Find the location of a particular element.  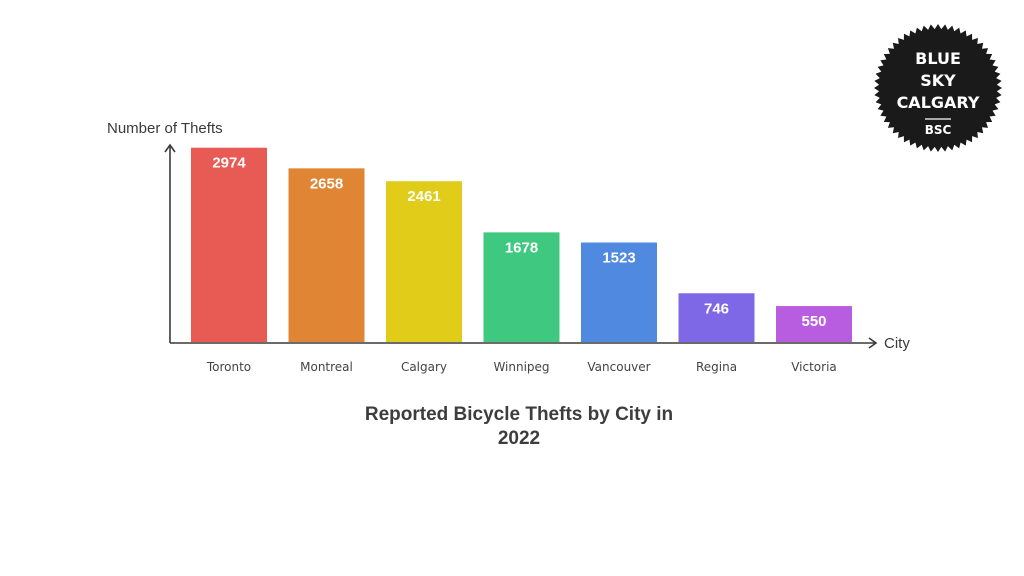

bar-regina is located at coordinates (716, 317).